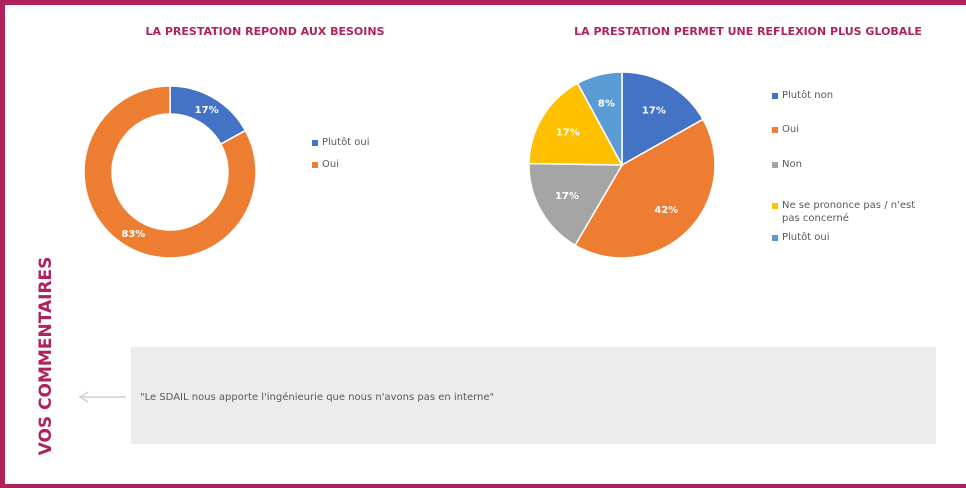  I want to click on legend-item: Plutôt non, so click(808, 95).